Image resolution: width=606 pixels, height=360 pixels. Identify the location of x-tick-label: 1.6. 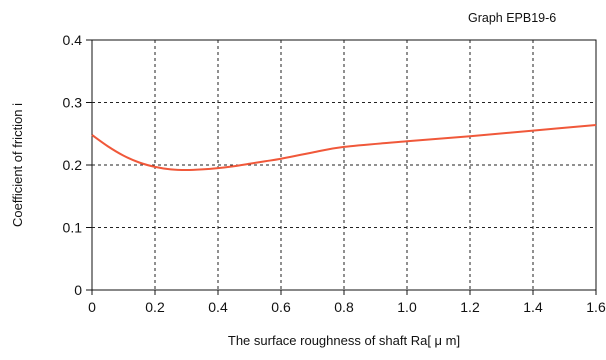
(596, 307).